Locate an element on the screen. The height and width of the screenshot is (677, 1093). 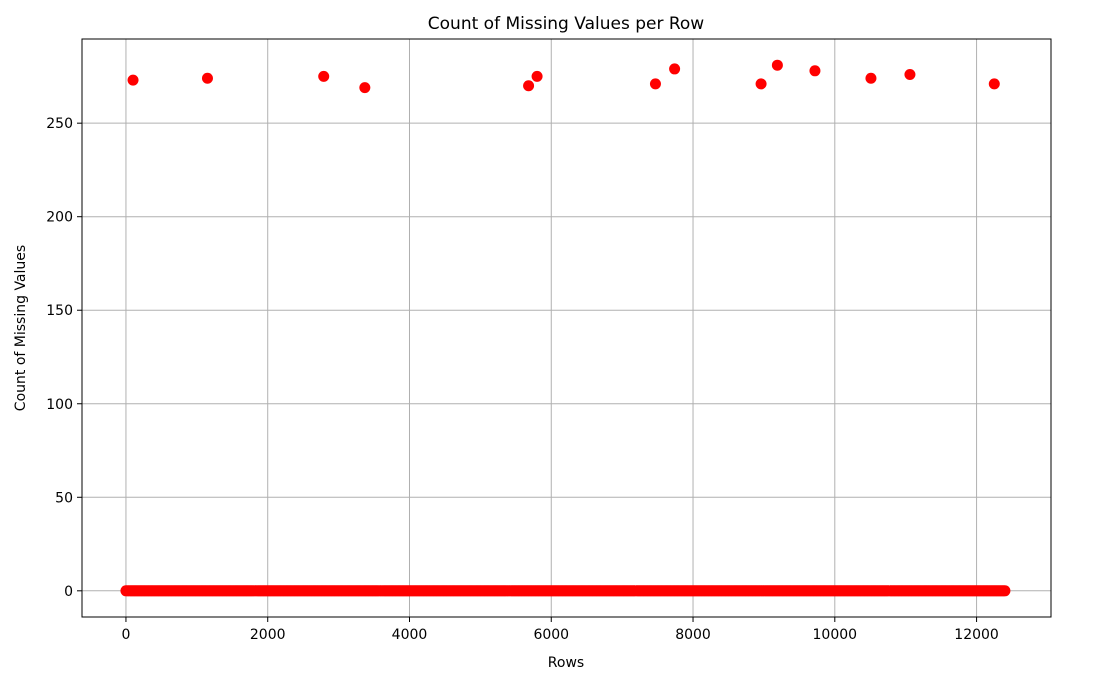
y-tick-label: 100 is located at coordinates (59, 405).